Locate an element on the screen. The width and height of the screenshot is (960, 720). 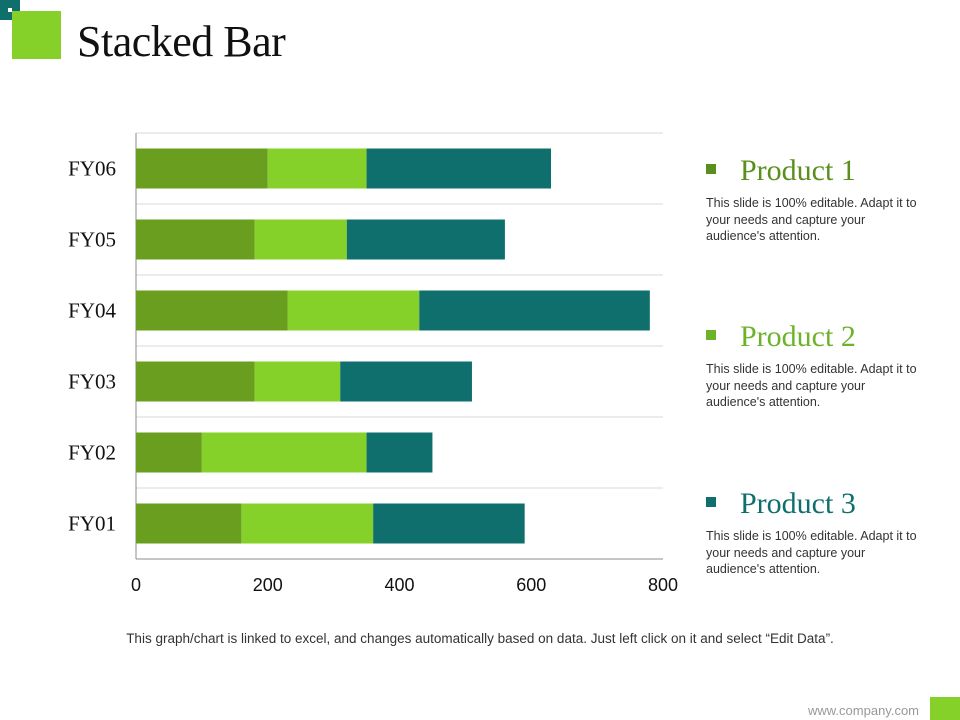
x-tick-label: 800 is located at coordinates (663, 585).